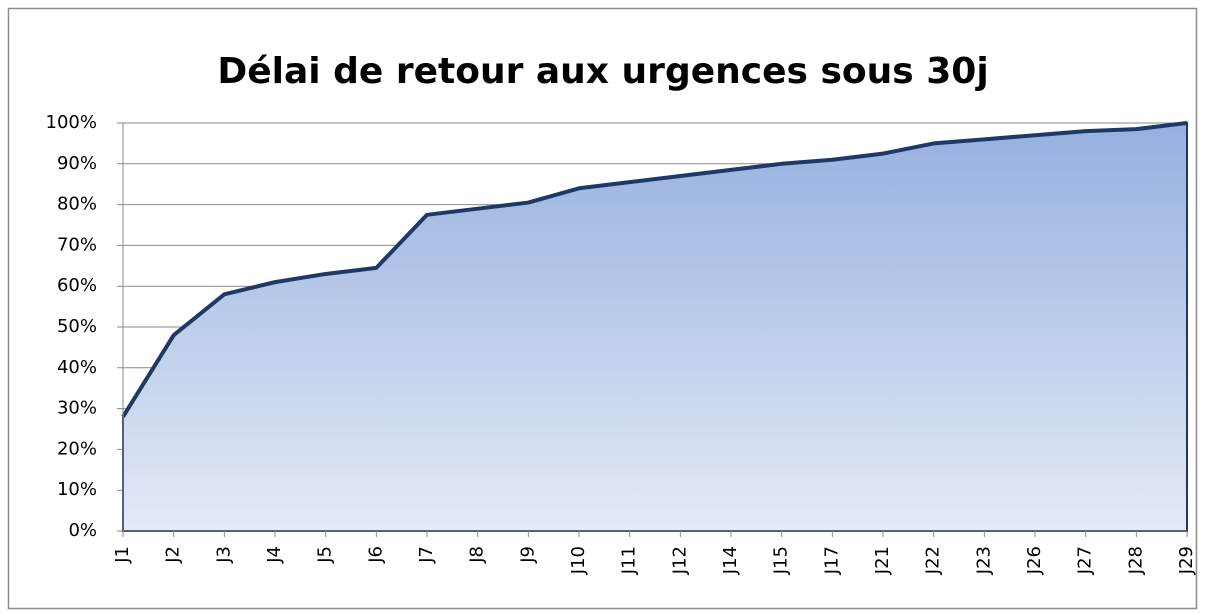 The image size is (1205, 614). What do you see at coordinates (882, 560) in the screenshot?
I see `x-tick-label: J21` at bounding box center [882, 560].